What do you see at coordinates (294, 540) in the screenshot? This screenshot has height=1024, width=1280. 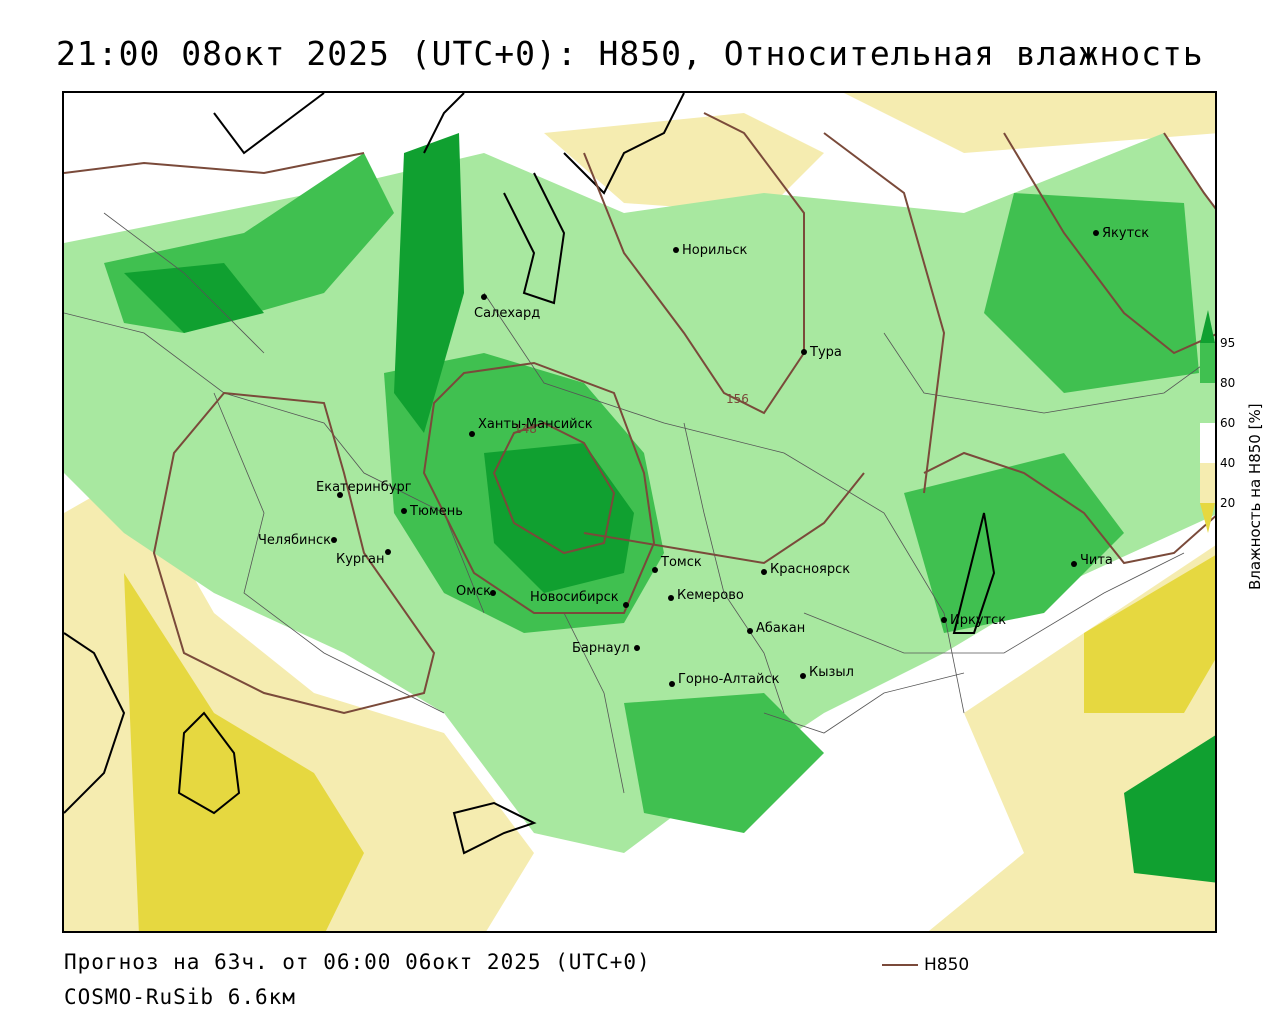 I see `svg-text: Челябинск` at bounding box center [294, 540].